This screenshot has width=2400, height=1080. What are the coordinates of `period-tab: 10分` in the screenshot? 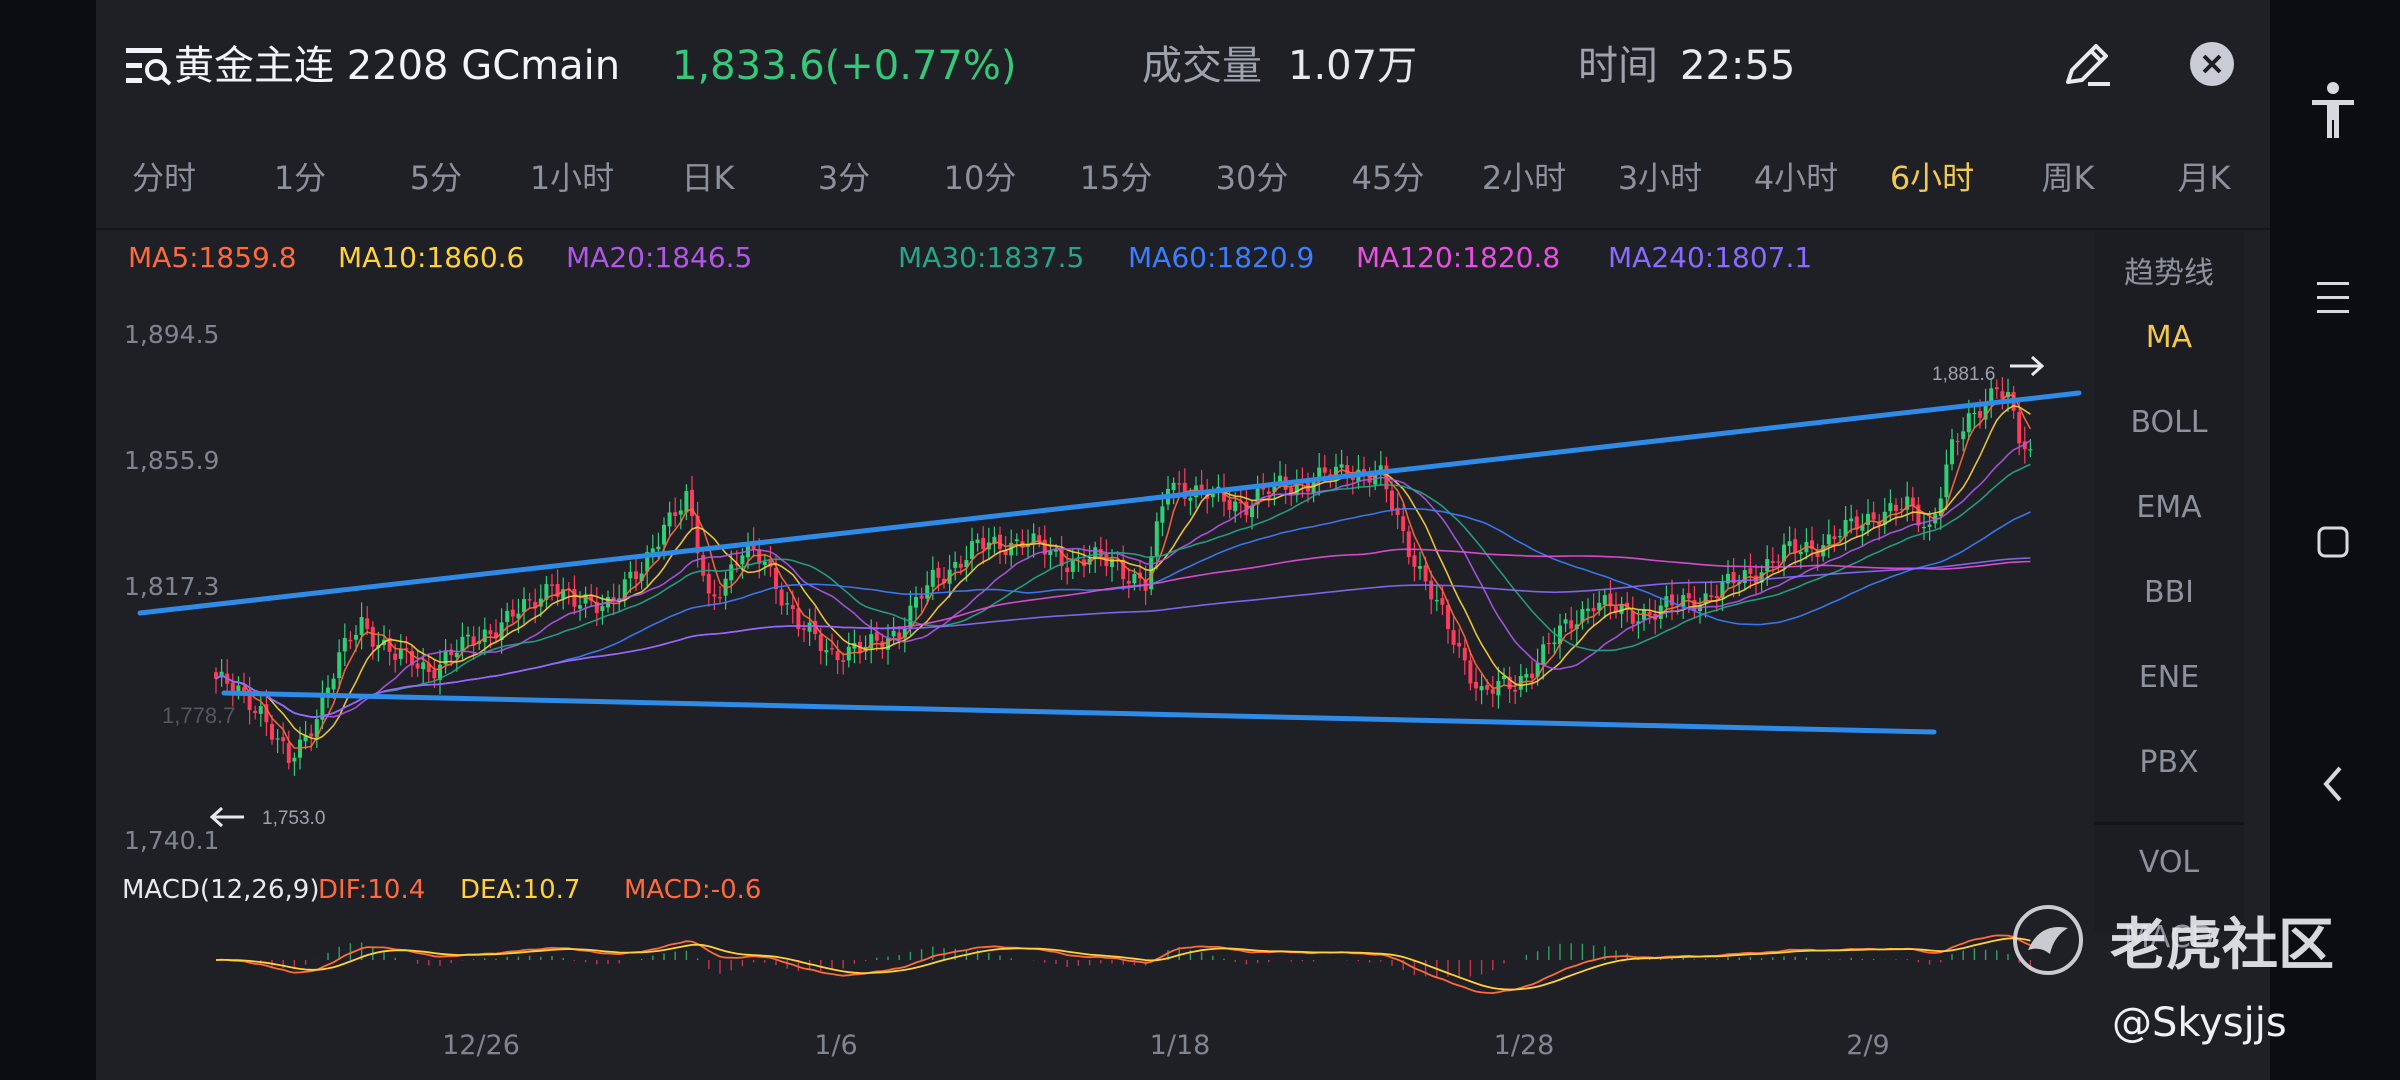 It's located at (980, 178).